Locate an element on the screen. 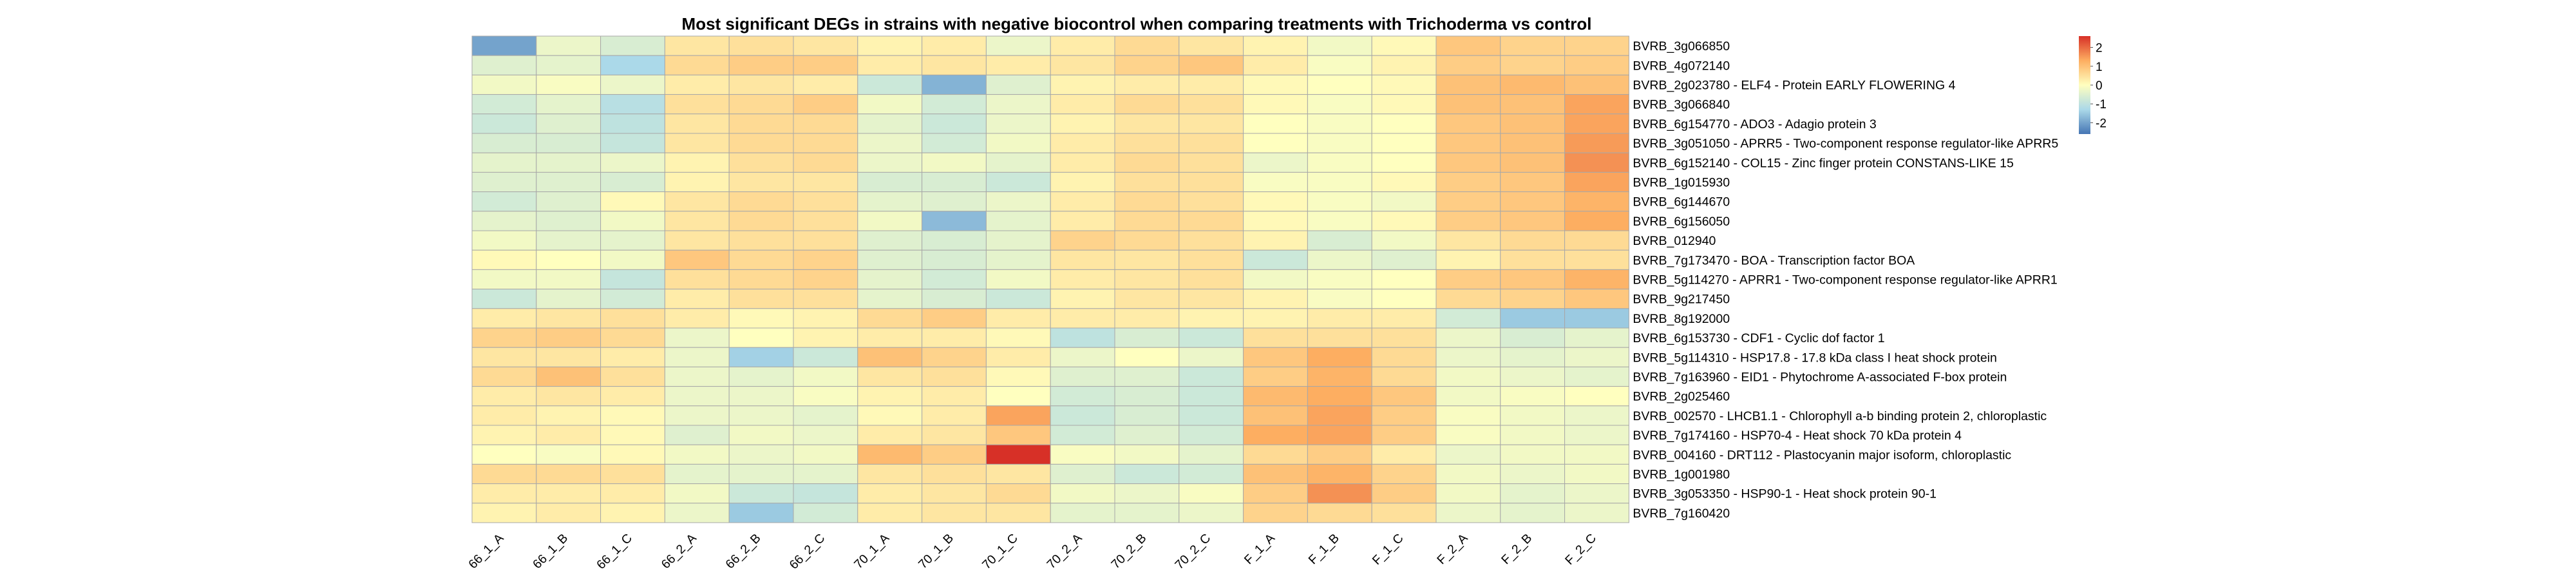 The image size is (2576, 580). legend-tick-label: 0 is located at coordinates (2099, 86).